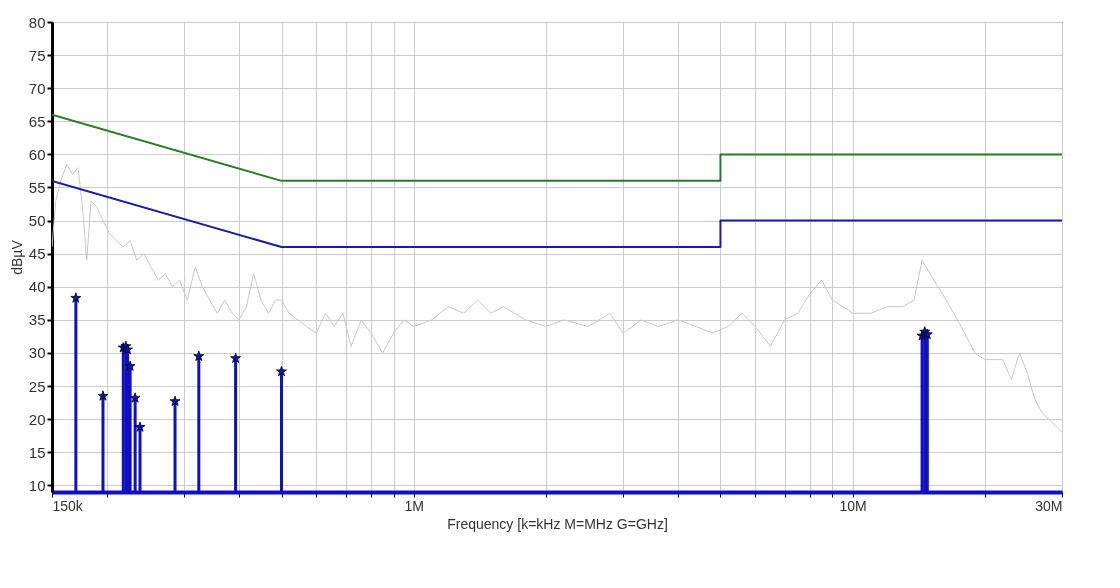 The width and height of the screenshot is (1120, 588). I want to click on y-tick-label: 50, so click(37, 221).